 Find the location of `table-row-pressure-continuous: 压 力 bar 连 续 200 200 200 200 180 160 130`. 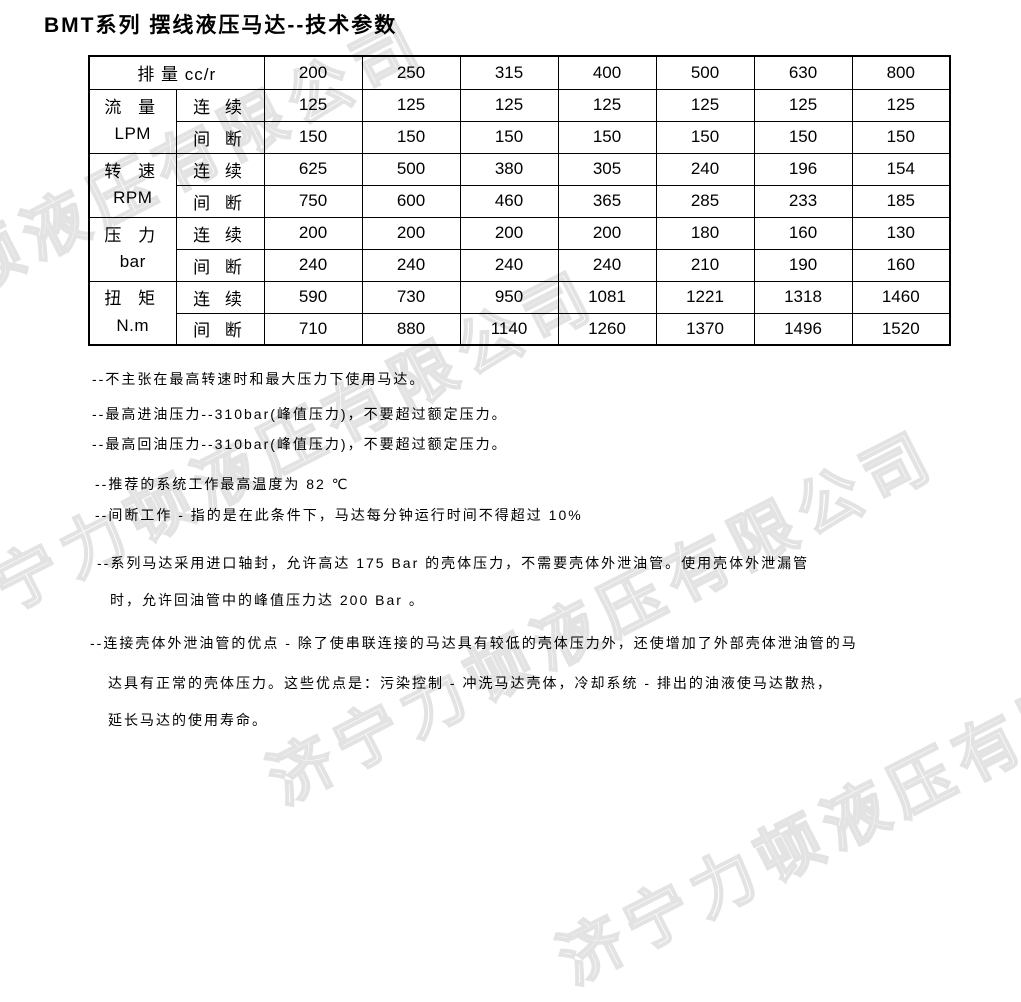

table-row-pressure-continuous: 压 力 bar 连 续 200 200 200 200 180 160 130 is located at coordinates (519, 249).